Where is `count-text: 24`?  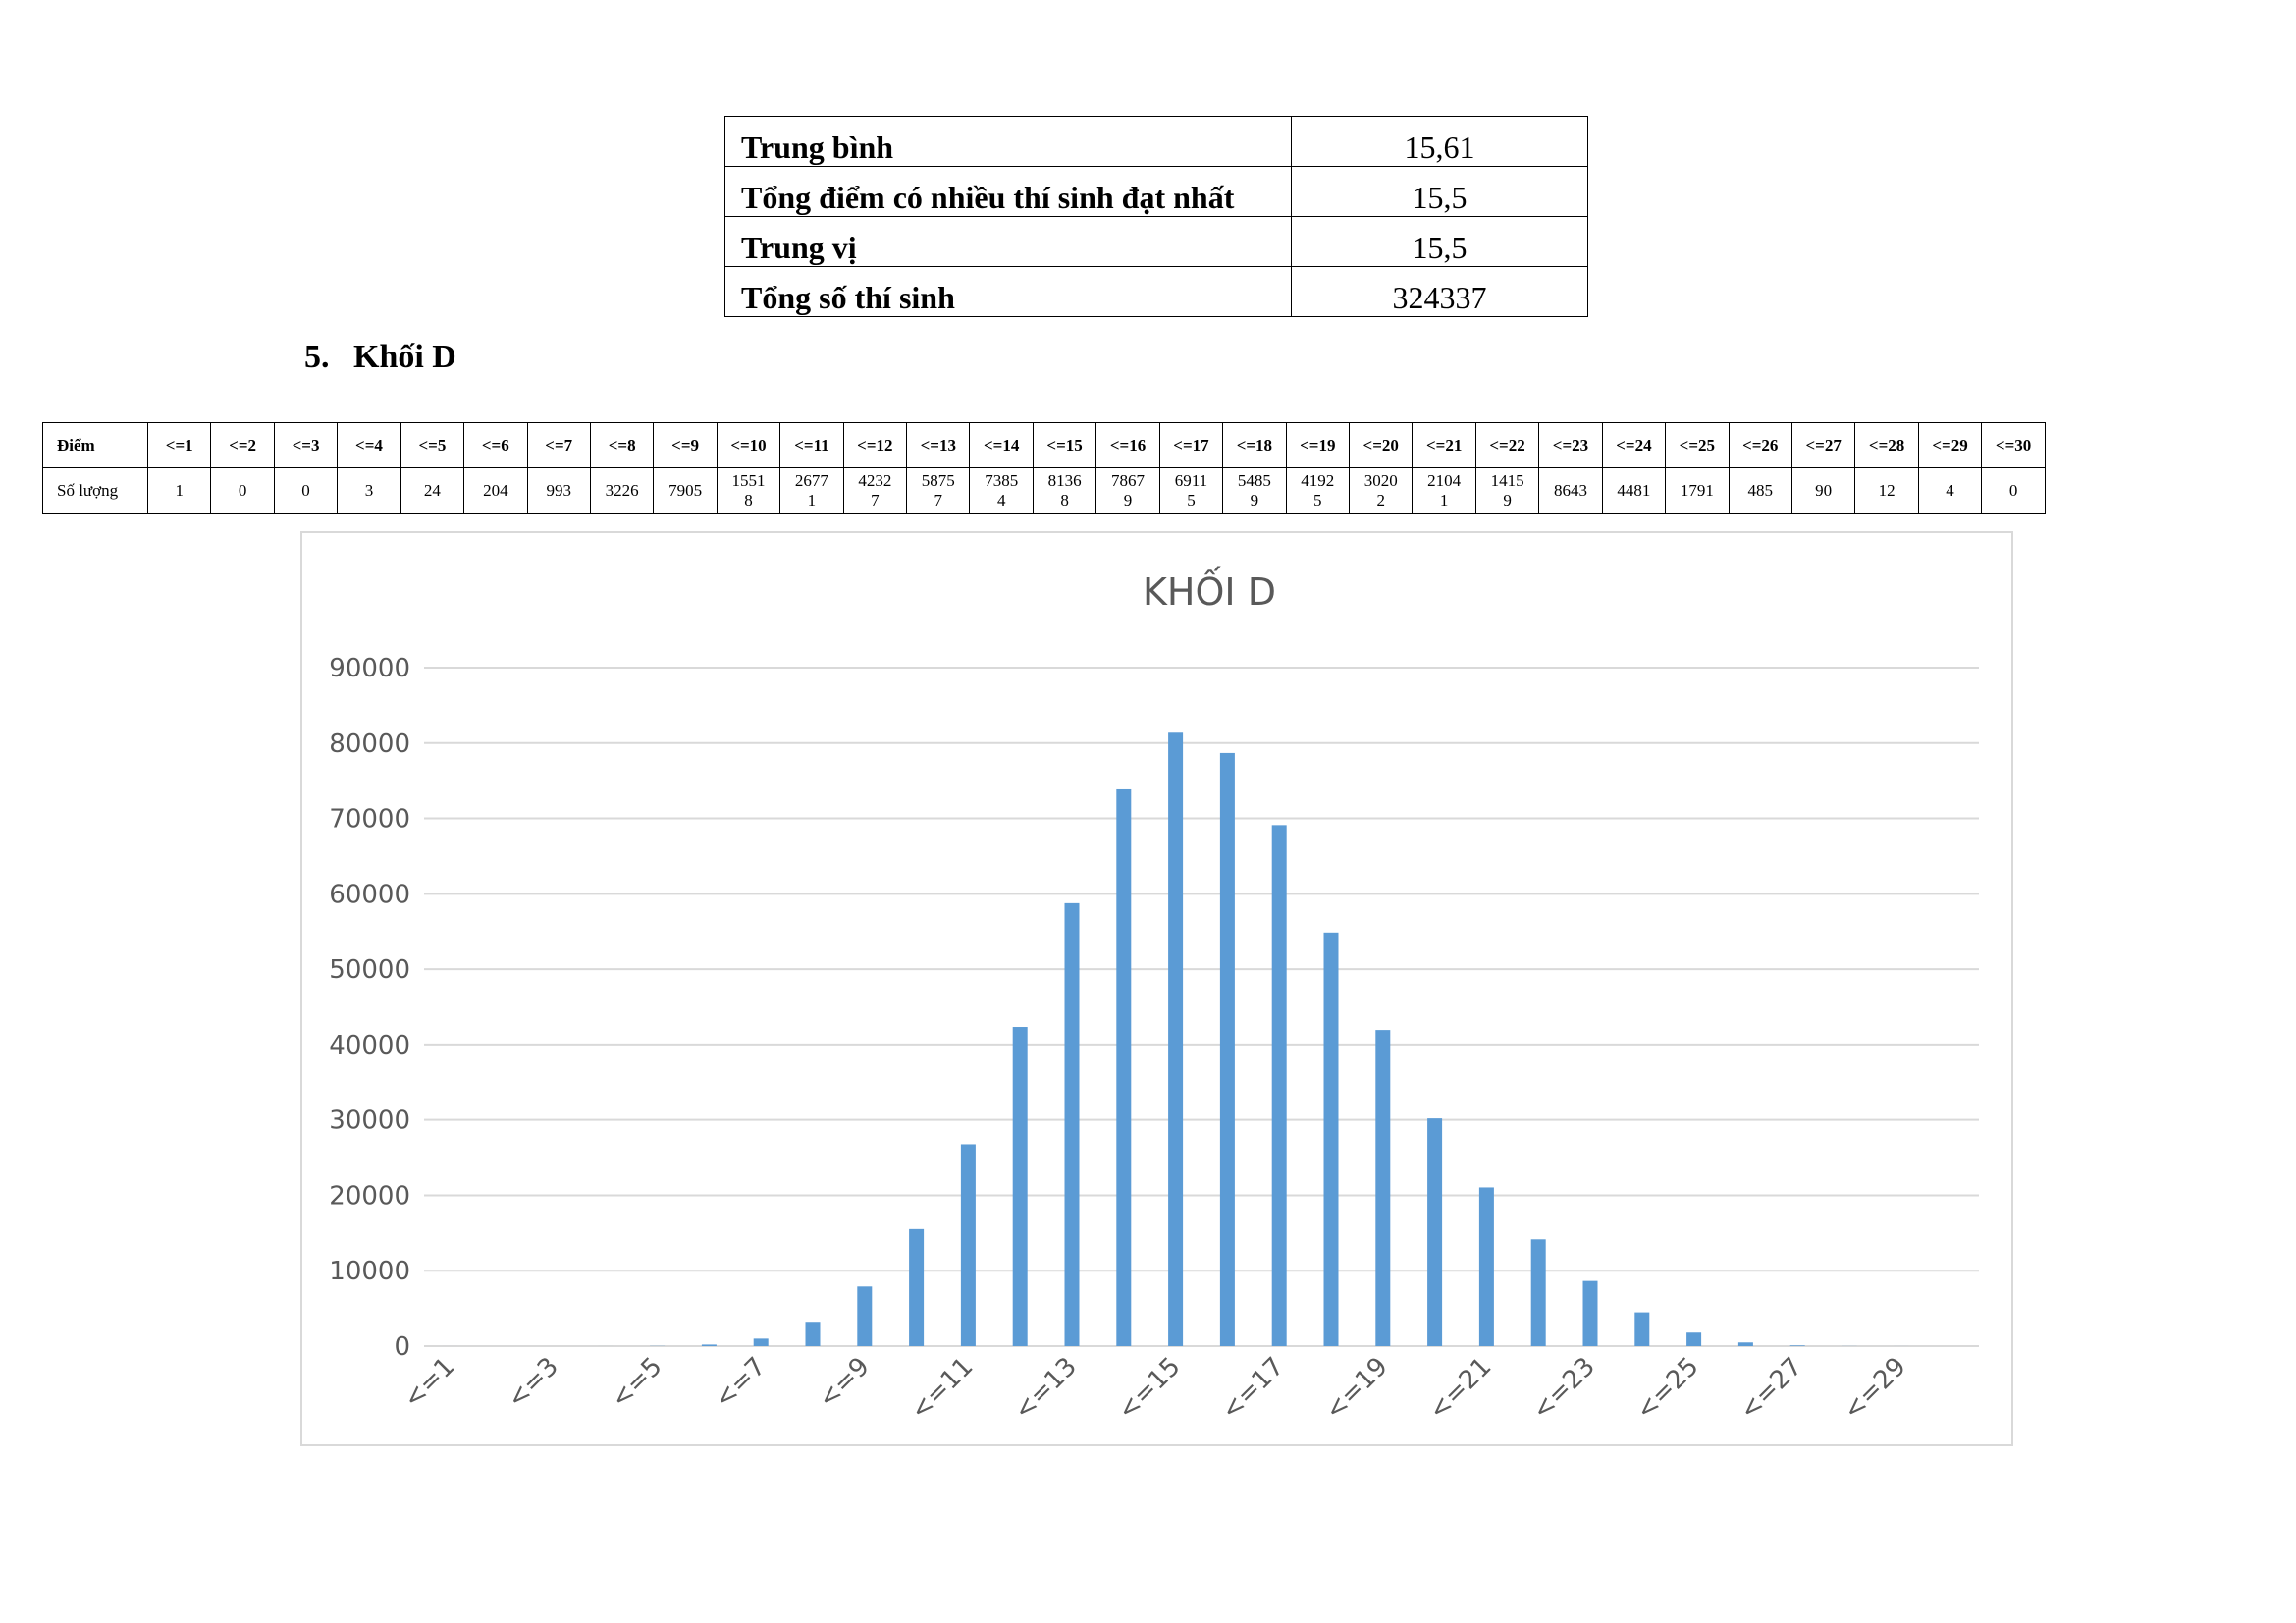
count-text: 24 is located at coordinates (432, 490).